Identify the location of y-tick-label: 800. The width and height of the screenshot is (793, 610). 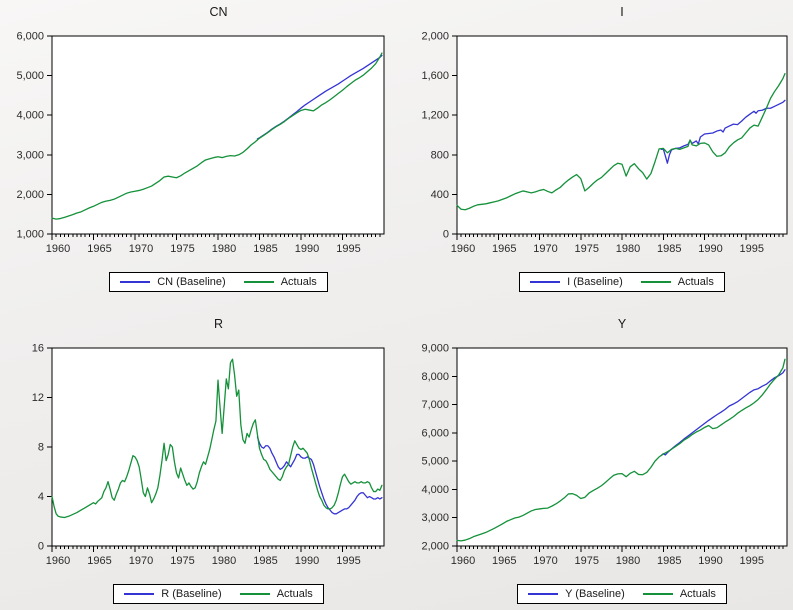
(440, 155).